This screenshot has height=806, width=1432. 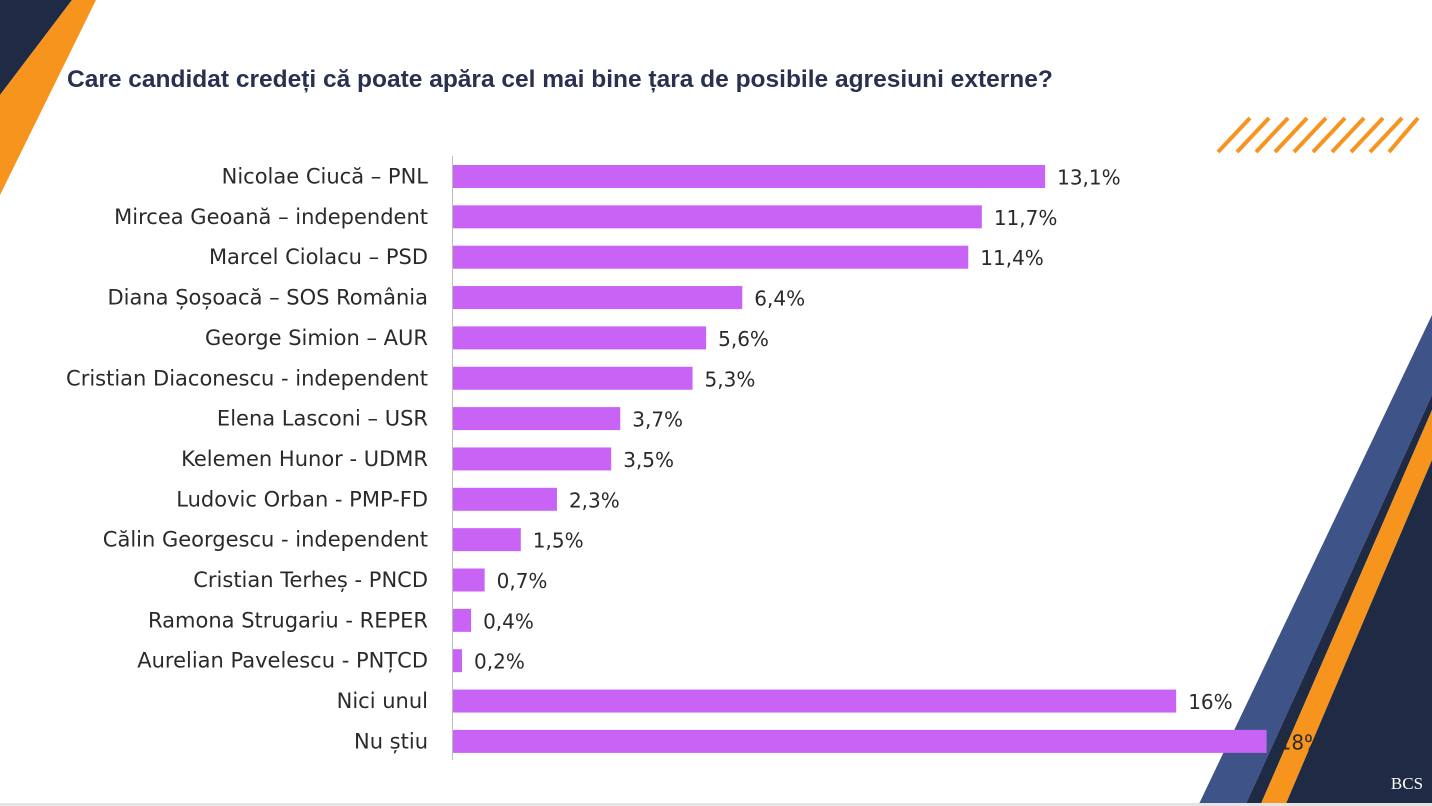 I want to click on bottom-right-navy-block, so click(x=1338, y=600).